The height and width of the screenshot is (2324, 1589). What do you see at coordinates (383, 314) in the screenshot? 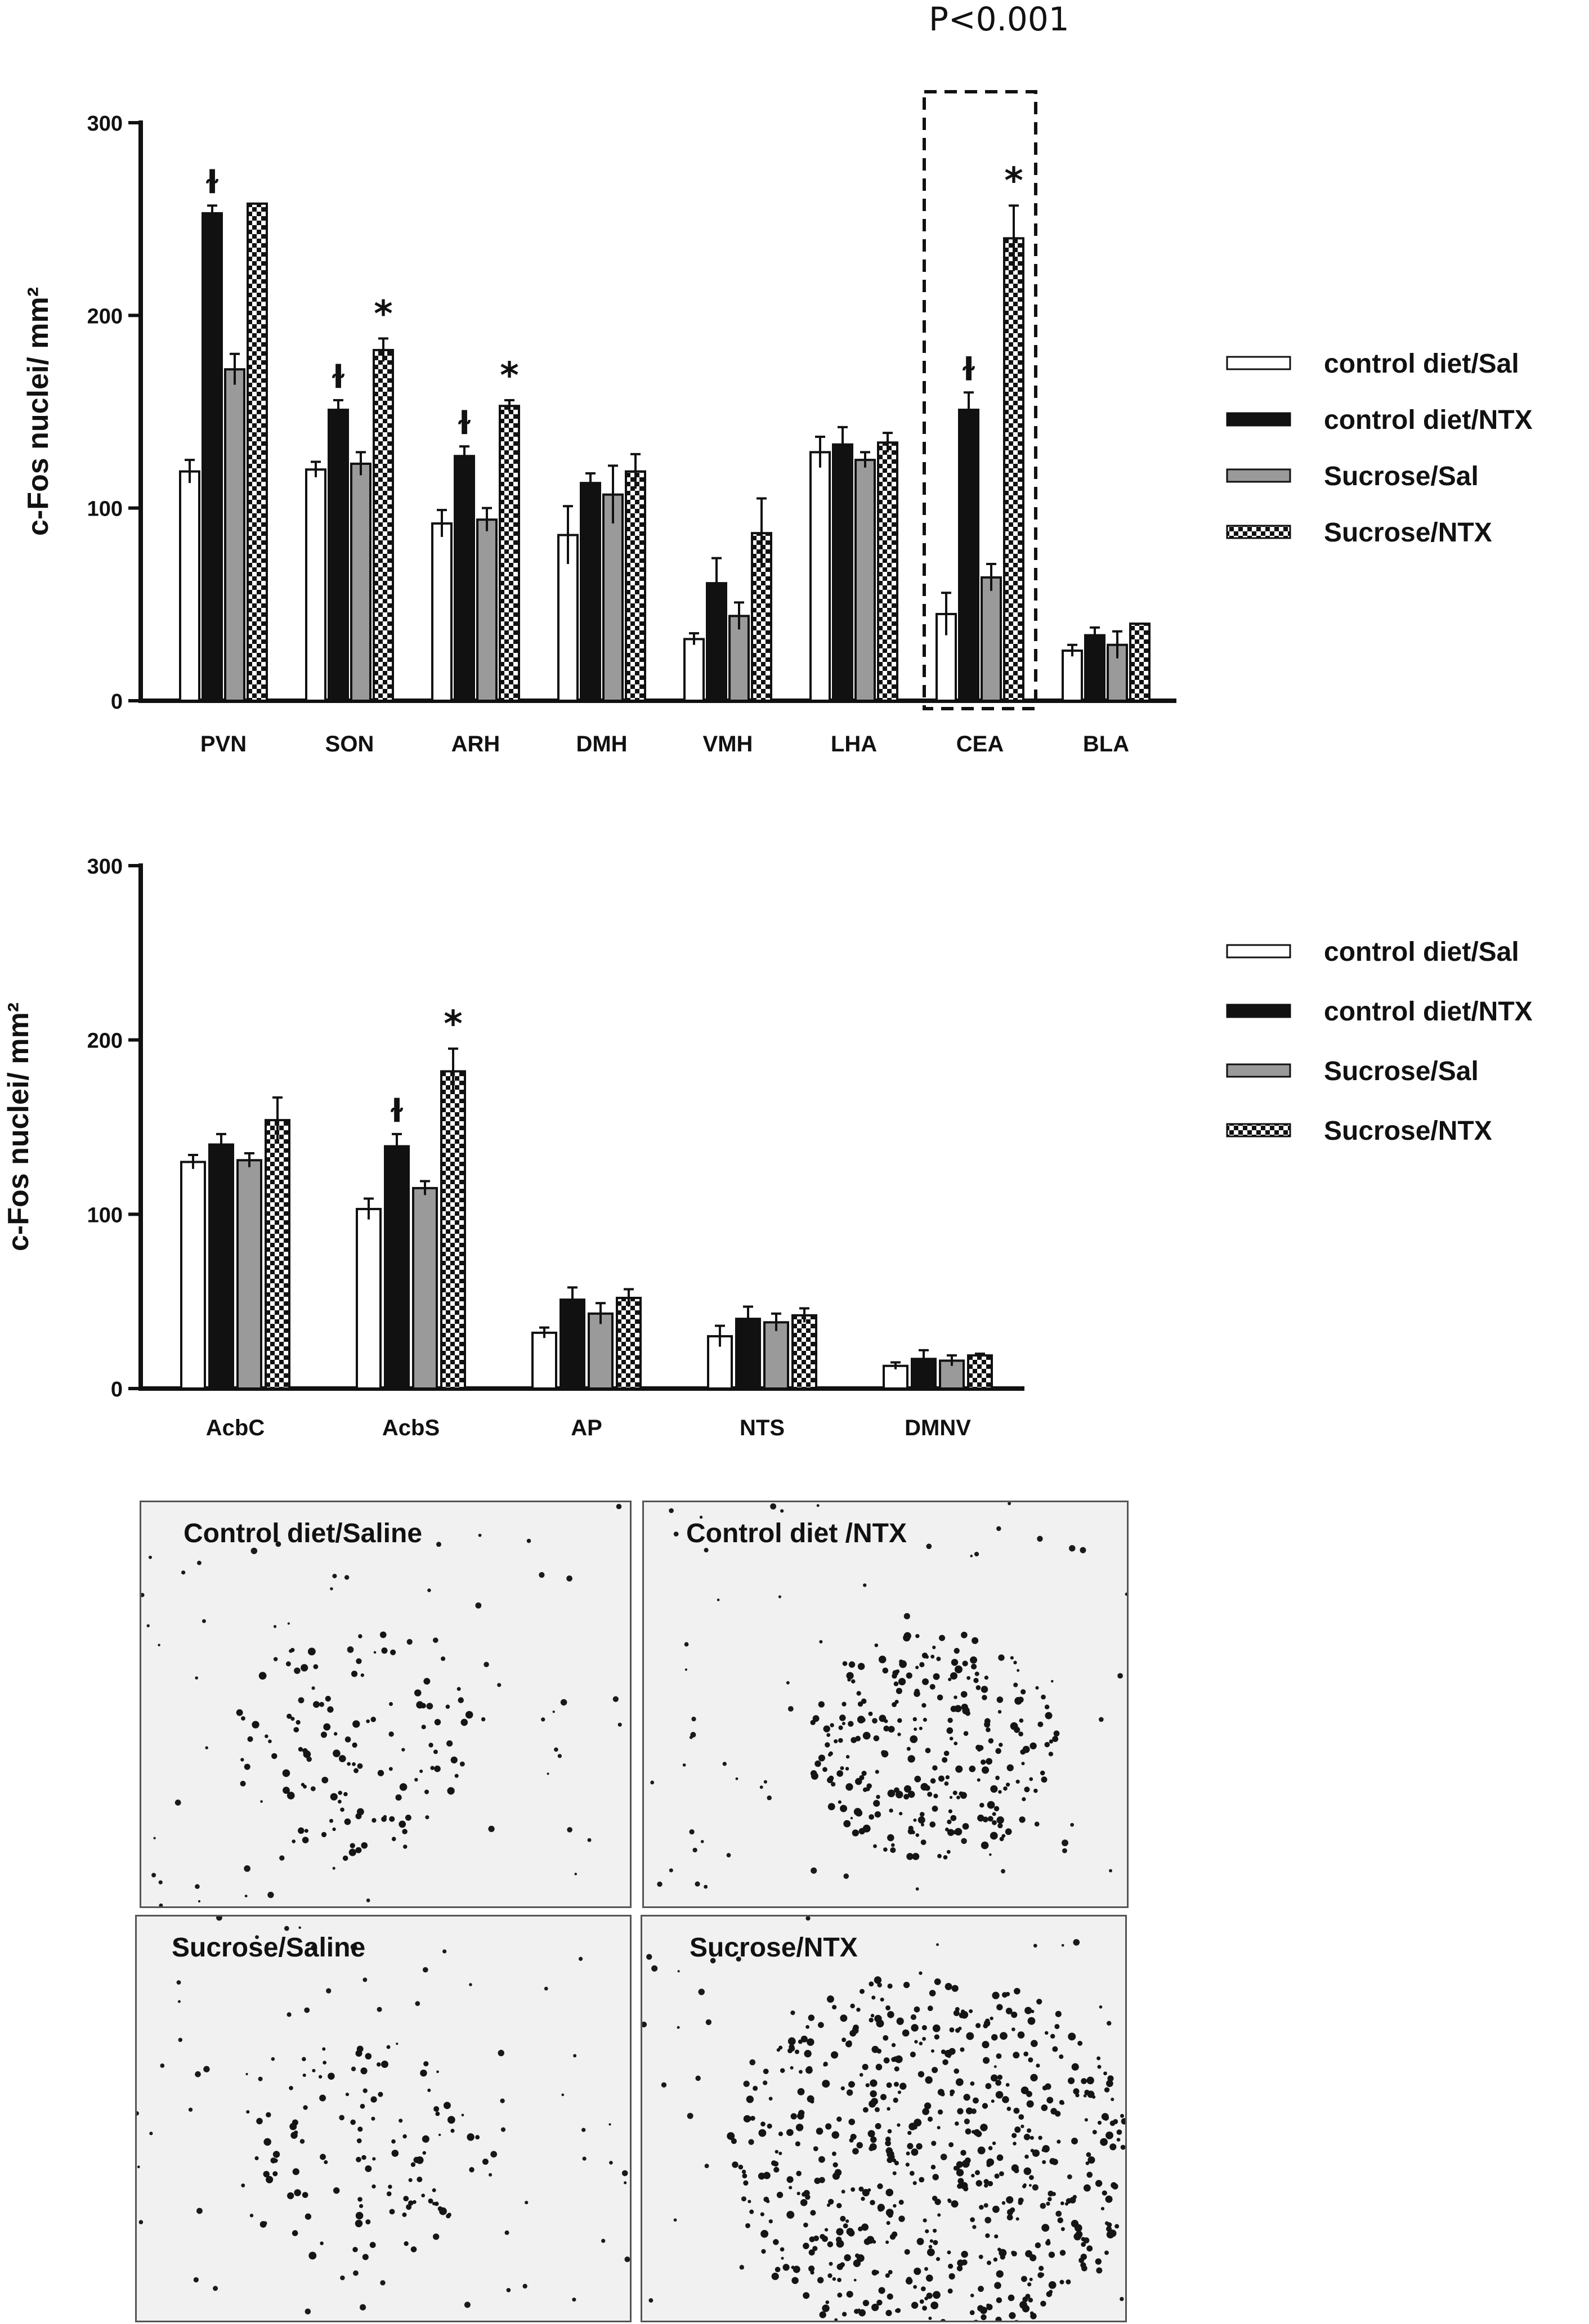
I see `significance-marker: *` at bounding box center [383, 314].